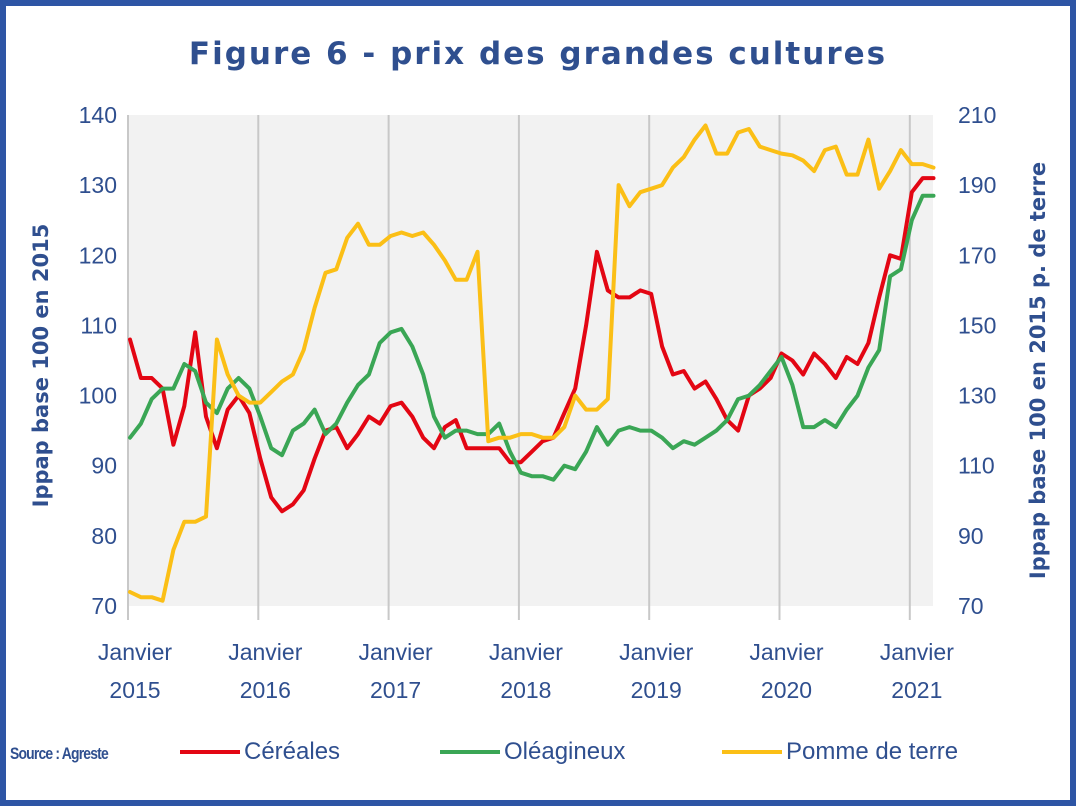 This screenshot has height=806, width=1076. I want to click on left-tick-label: 120, so click(98, 255).